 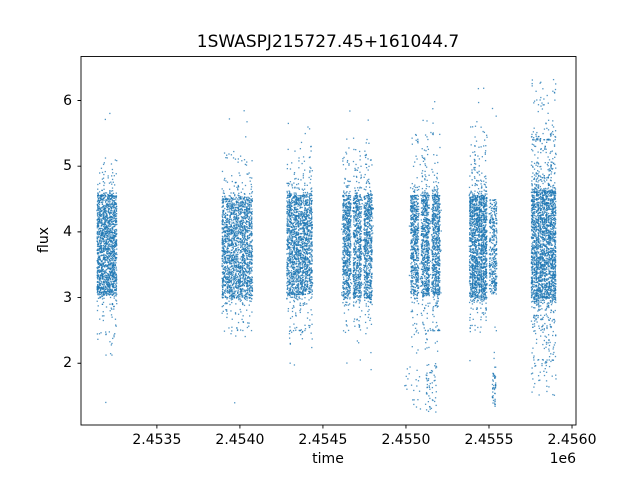 What do you see at coordinates (67, 297) in the screenshot?
I see `y-tick-label: 3` at bounding box center [67, 297].